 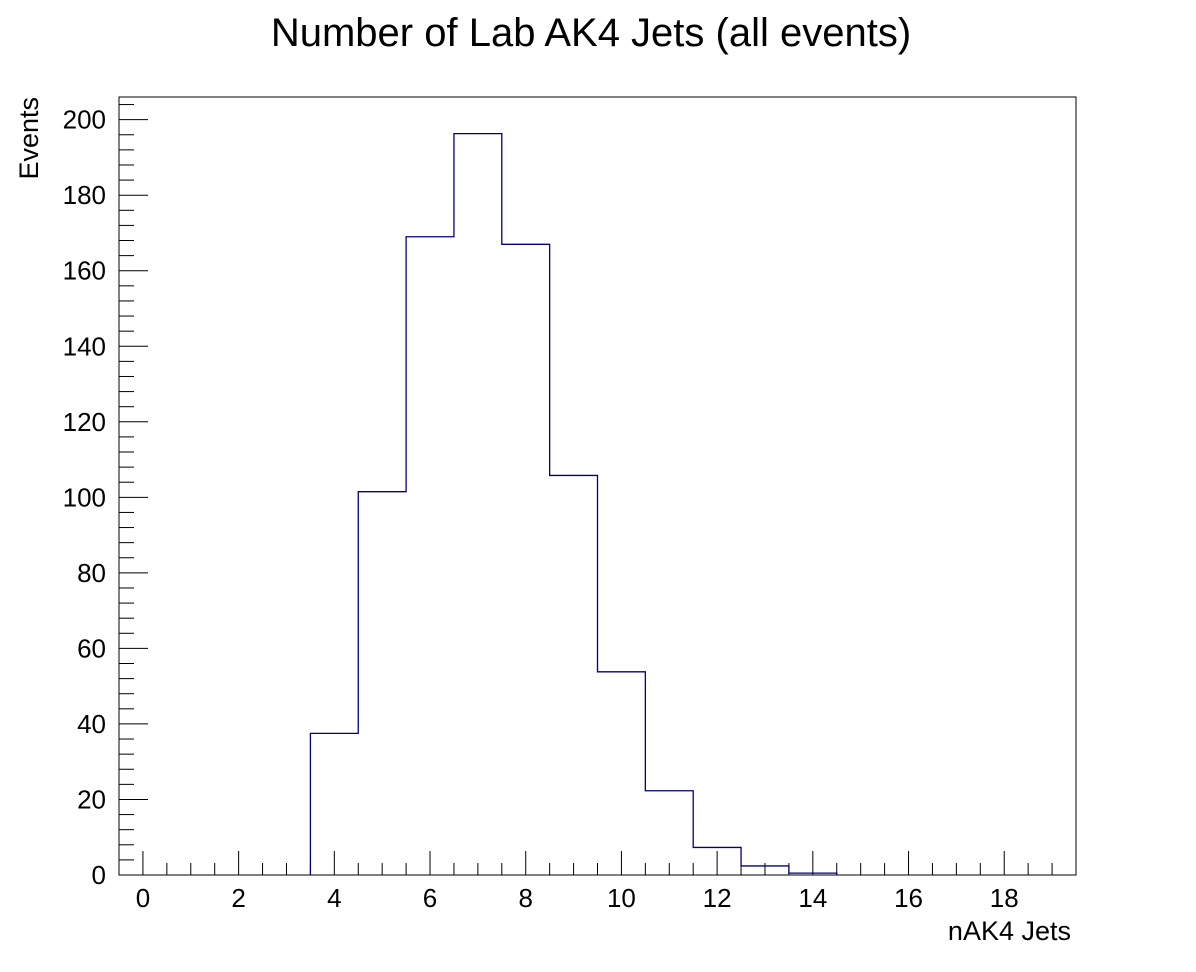 What do you see at coordinates (91, 799) in the screenshot?
I see `y-tick-label: 20` at bounding box center [91, 799].